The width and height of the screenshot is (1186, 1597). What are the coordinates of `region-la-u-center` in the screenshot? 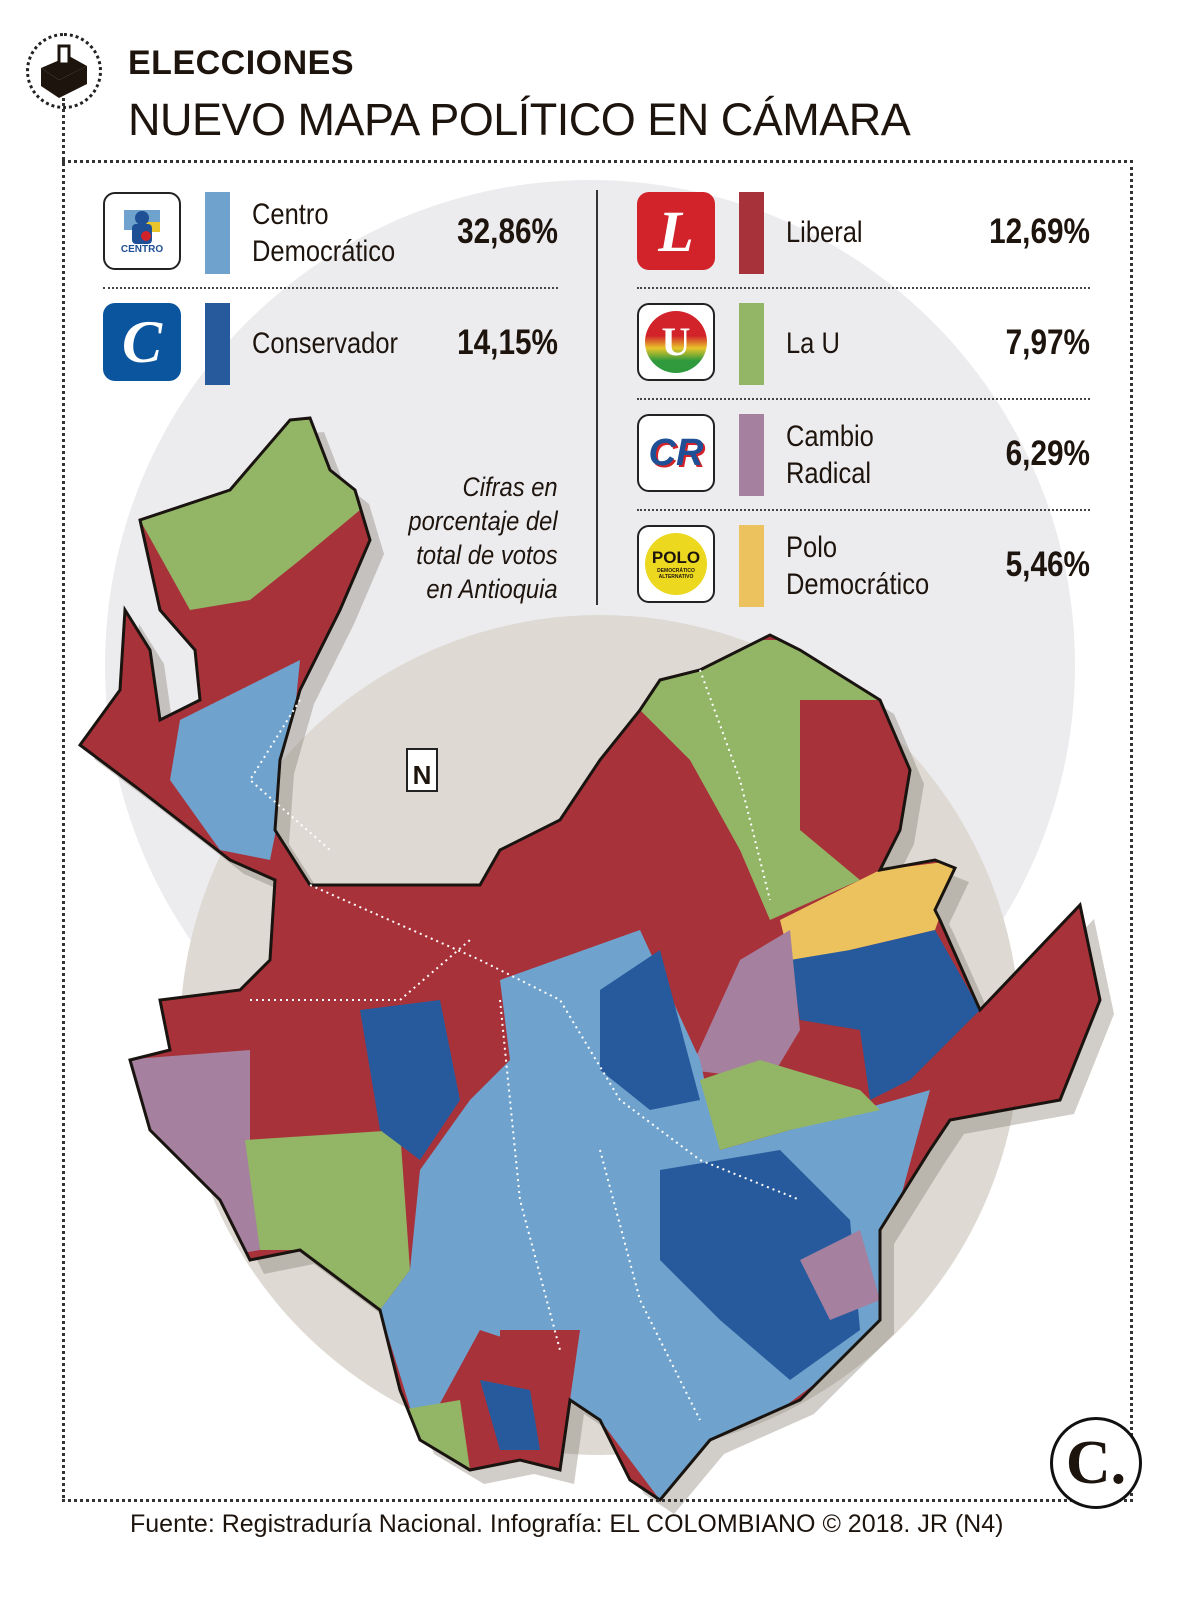 It's located at (790, 1105).